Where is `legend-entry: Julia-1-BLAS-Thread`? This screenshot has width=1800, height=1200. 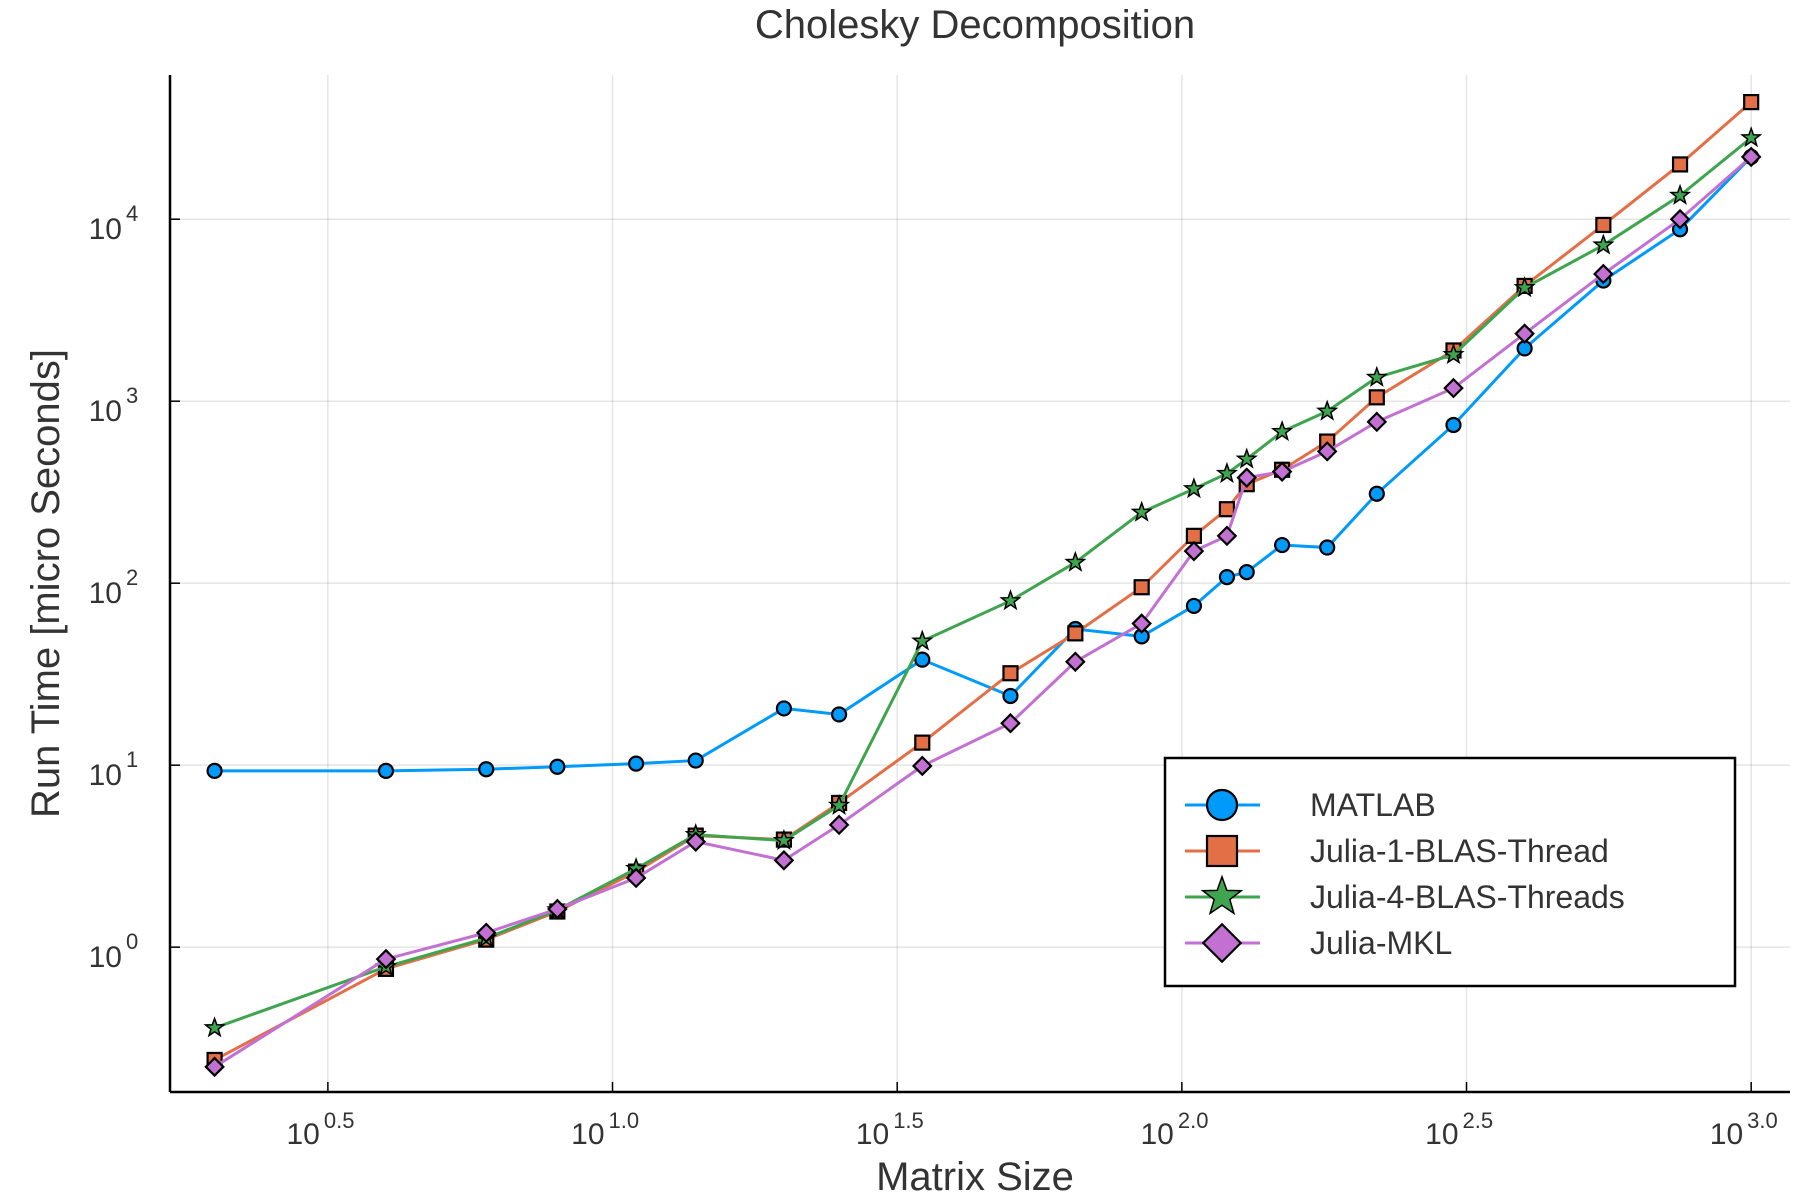 legend-entry: Julia-1-BLAS-Thread is located at coordinates (1397, 851).